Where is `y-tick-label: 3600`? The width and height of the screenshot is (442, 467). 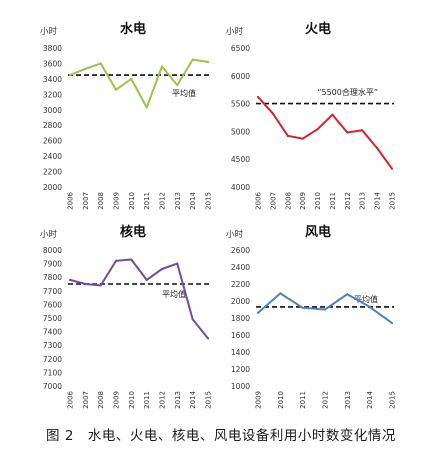 y-tick-label: 3600 is located at coordinates (52, 63).